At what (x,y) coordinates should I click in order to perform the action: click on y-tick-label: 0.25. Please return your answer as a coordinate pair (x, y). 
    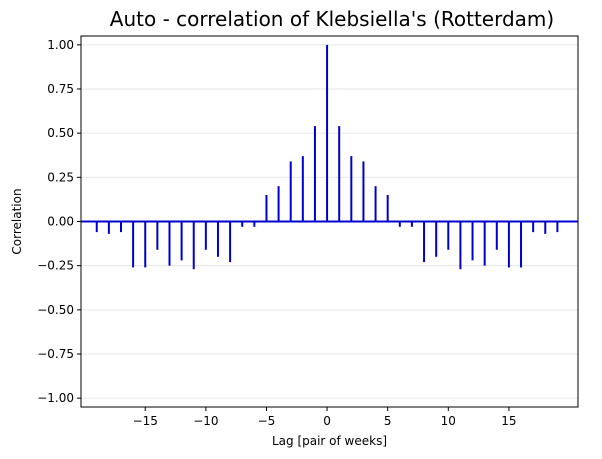
    Looking at the image, I should click on (60, 177).